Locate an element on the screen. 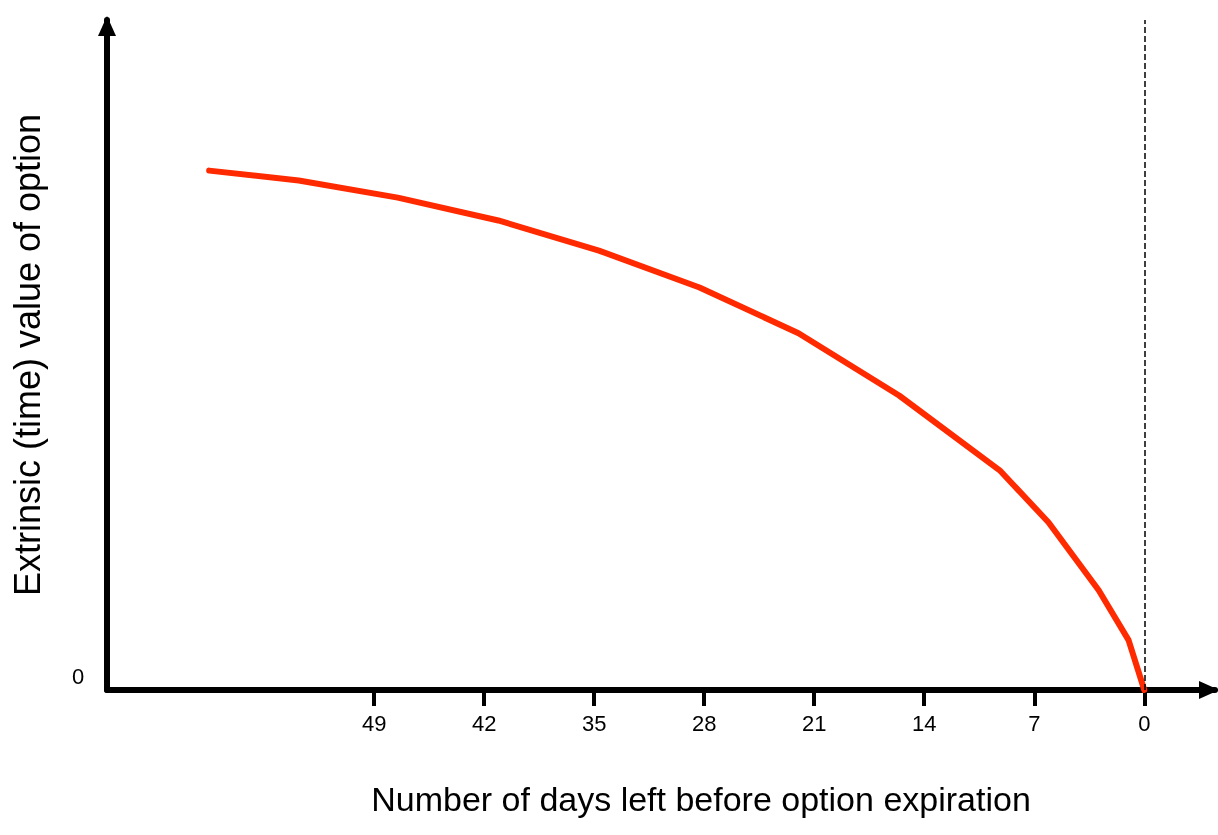  x-tick-label: 28 is located at coordinates (704, 723).